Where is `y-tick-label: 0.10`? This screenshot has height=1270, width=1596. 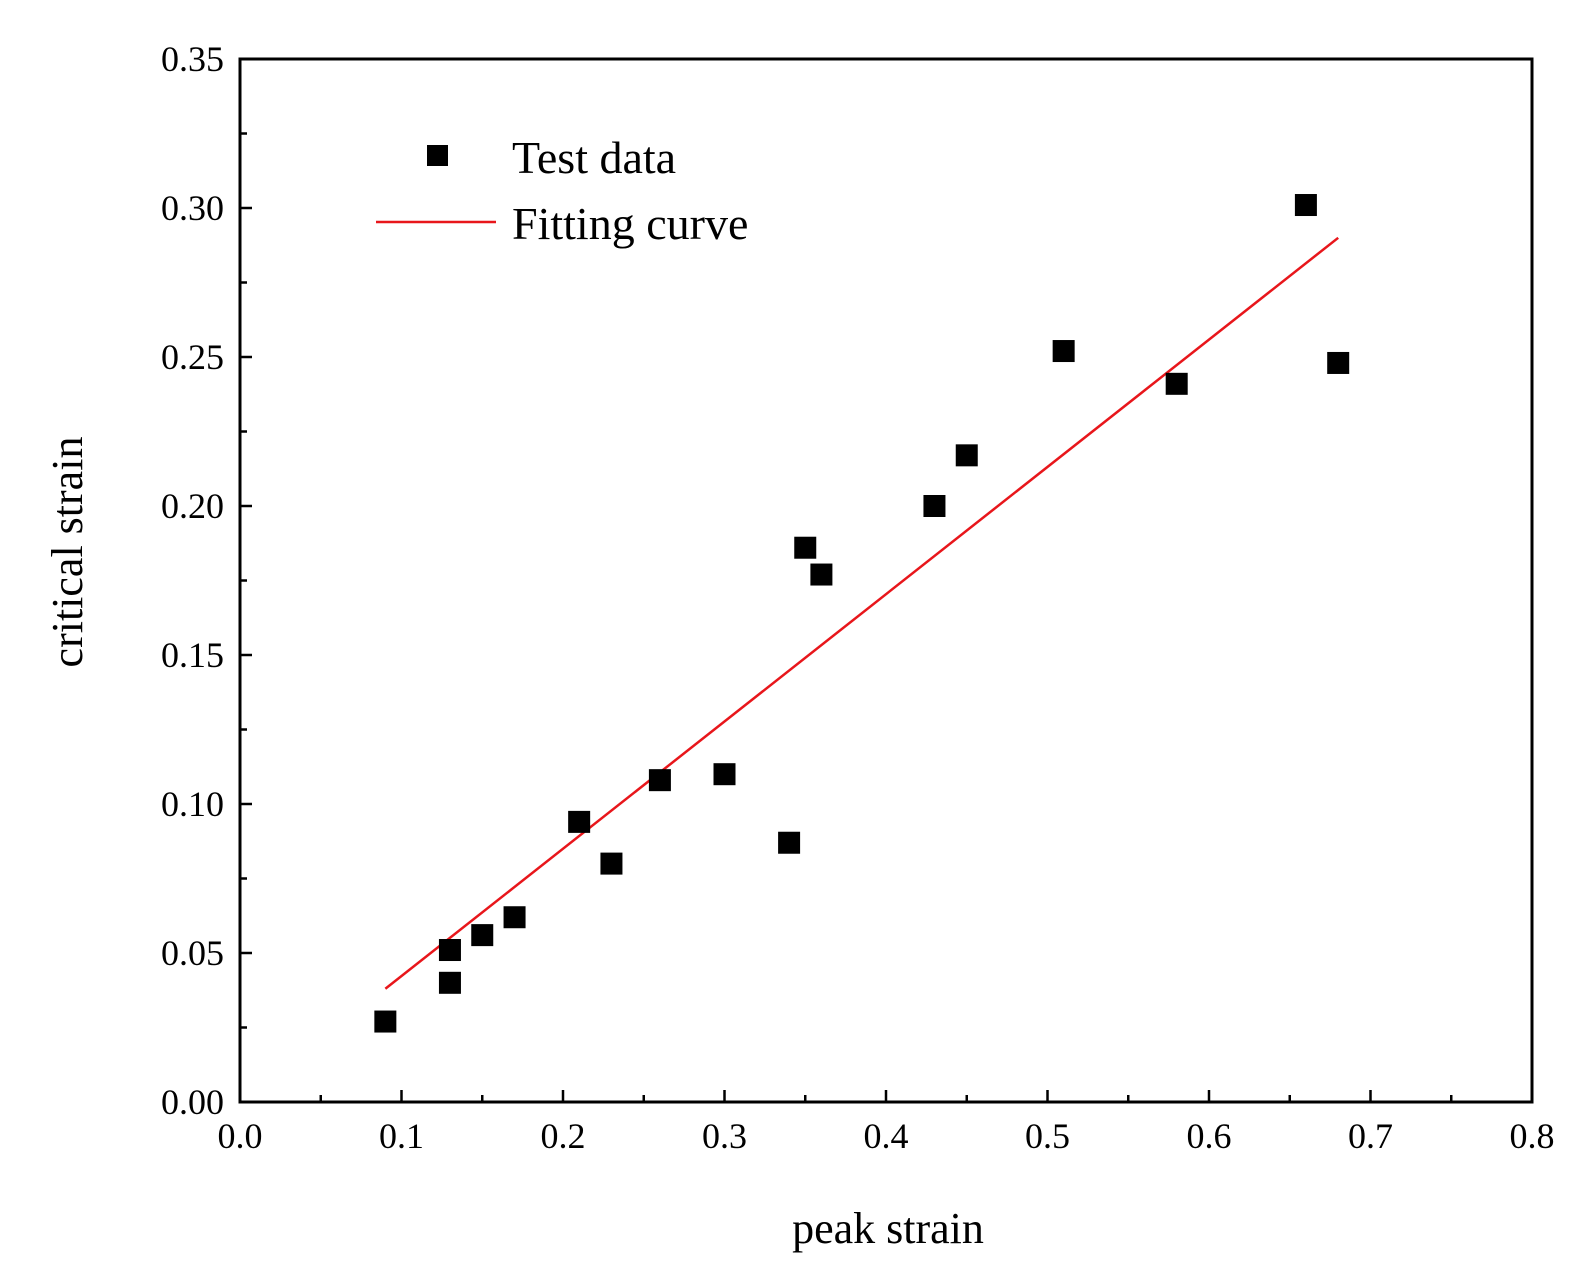
y-tick-label: 0.10 is located at coordinates (192, 804).